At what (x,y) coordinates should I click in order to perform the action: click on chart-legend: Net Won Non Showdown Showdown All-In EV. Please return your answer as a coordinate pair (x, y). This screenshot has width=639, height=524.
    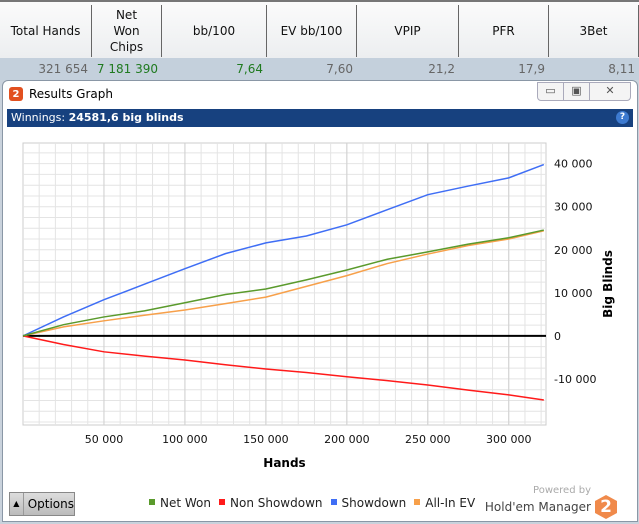
    Looking at the image, I should click on (312, 503).